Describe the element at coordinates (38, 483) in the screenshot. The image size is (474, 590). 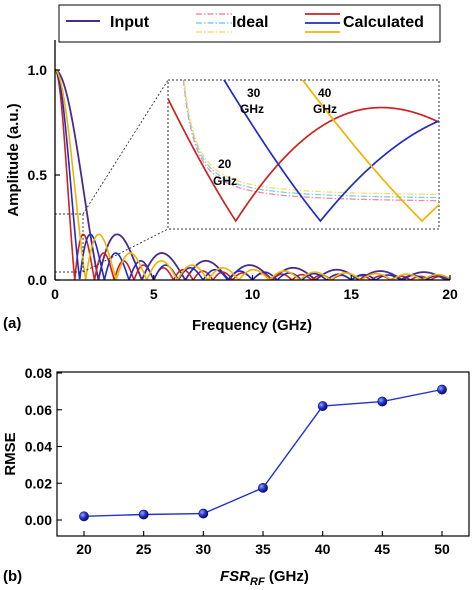
I see `panel-b-y-tick-label: 0.02` at that location.